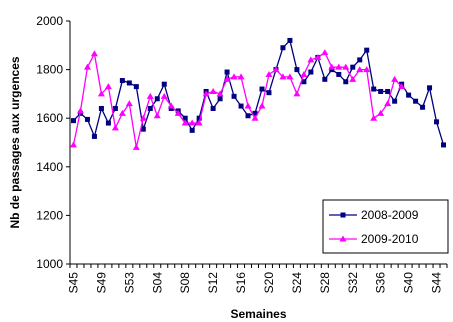  Describe the element at coordinates (437, 283) in the screenshot. I see `x-tick-label: S44` at that location.